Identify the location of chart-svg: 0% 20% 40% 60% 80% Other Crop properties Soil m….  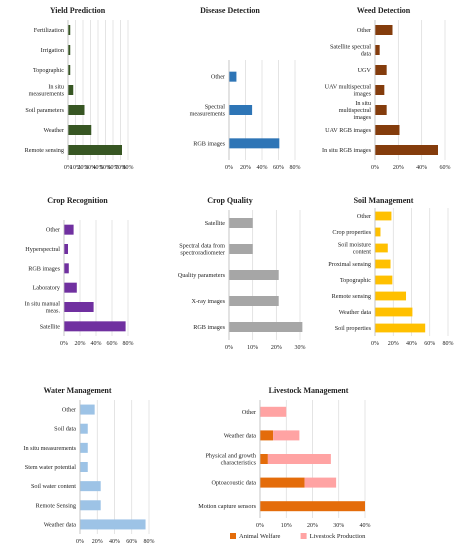
(391, 277).